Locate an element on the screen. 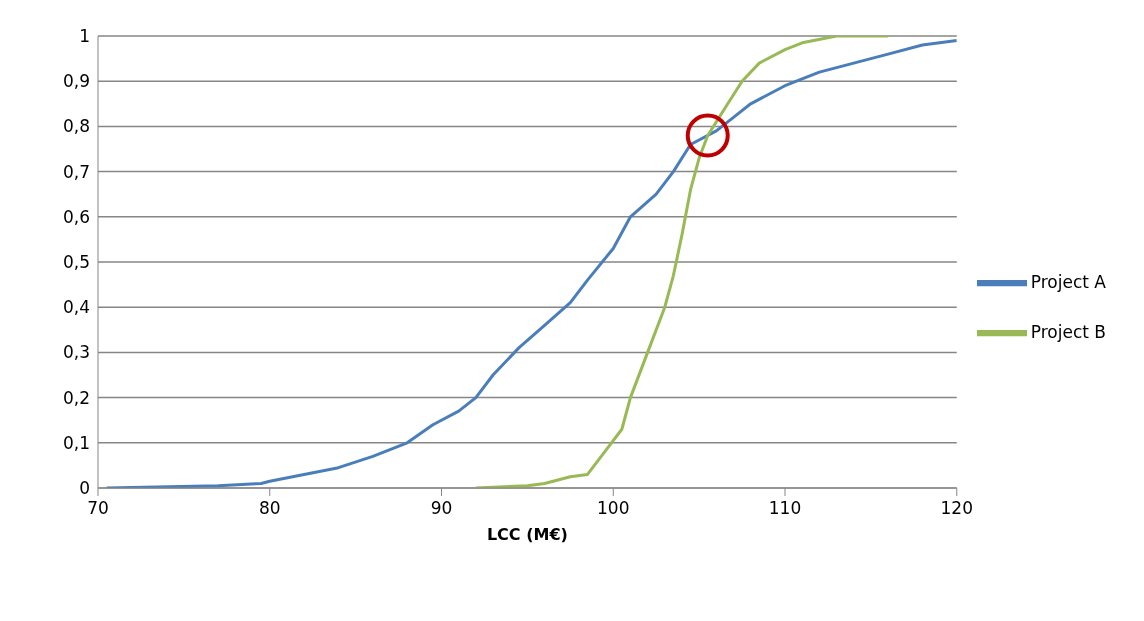 The height and width of the screenshot is (621, 1144). legend-label: Project A is located at coordinates (1068, 282).